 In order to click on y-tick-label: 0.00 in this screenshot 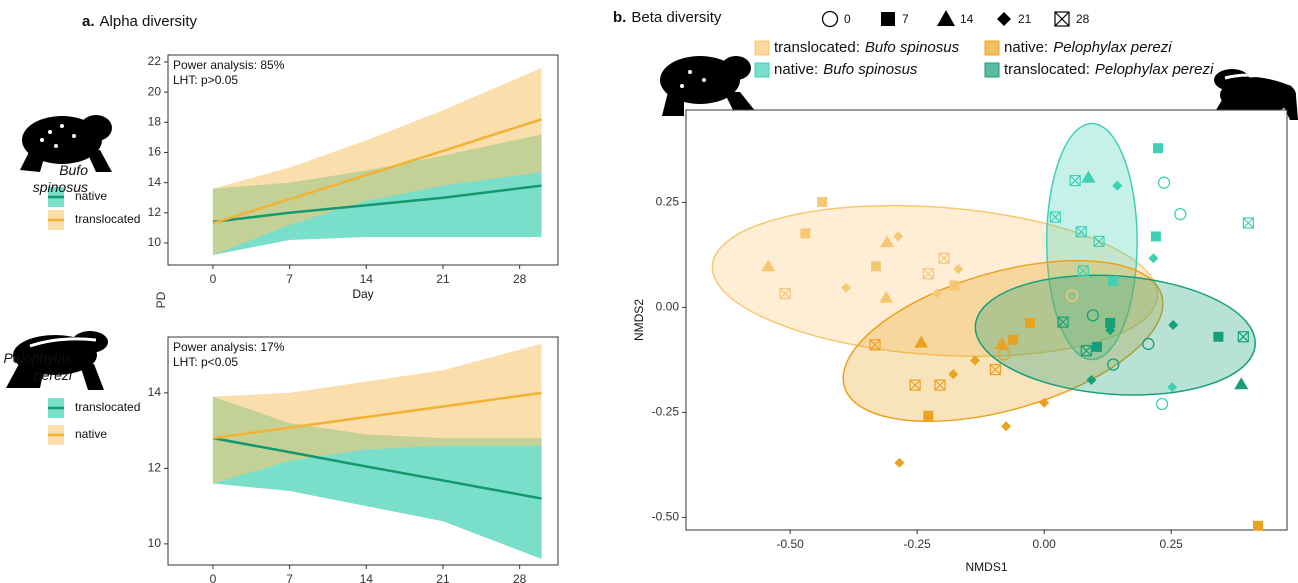, I will do `click(668, 307)`.